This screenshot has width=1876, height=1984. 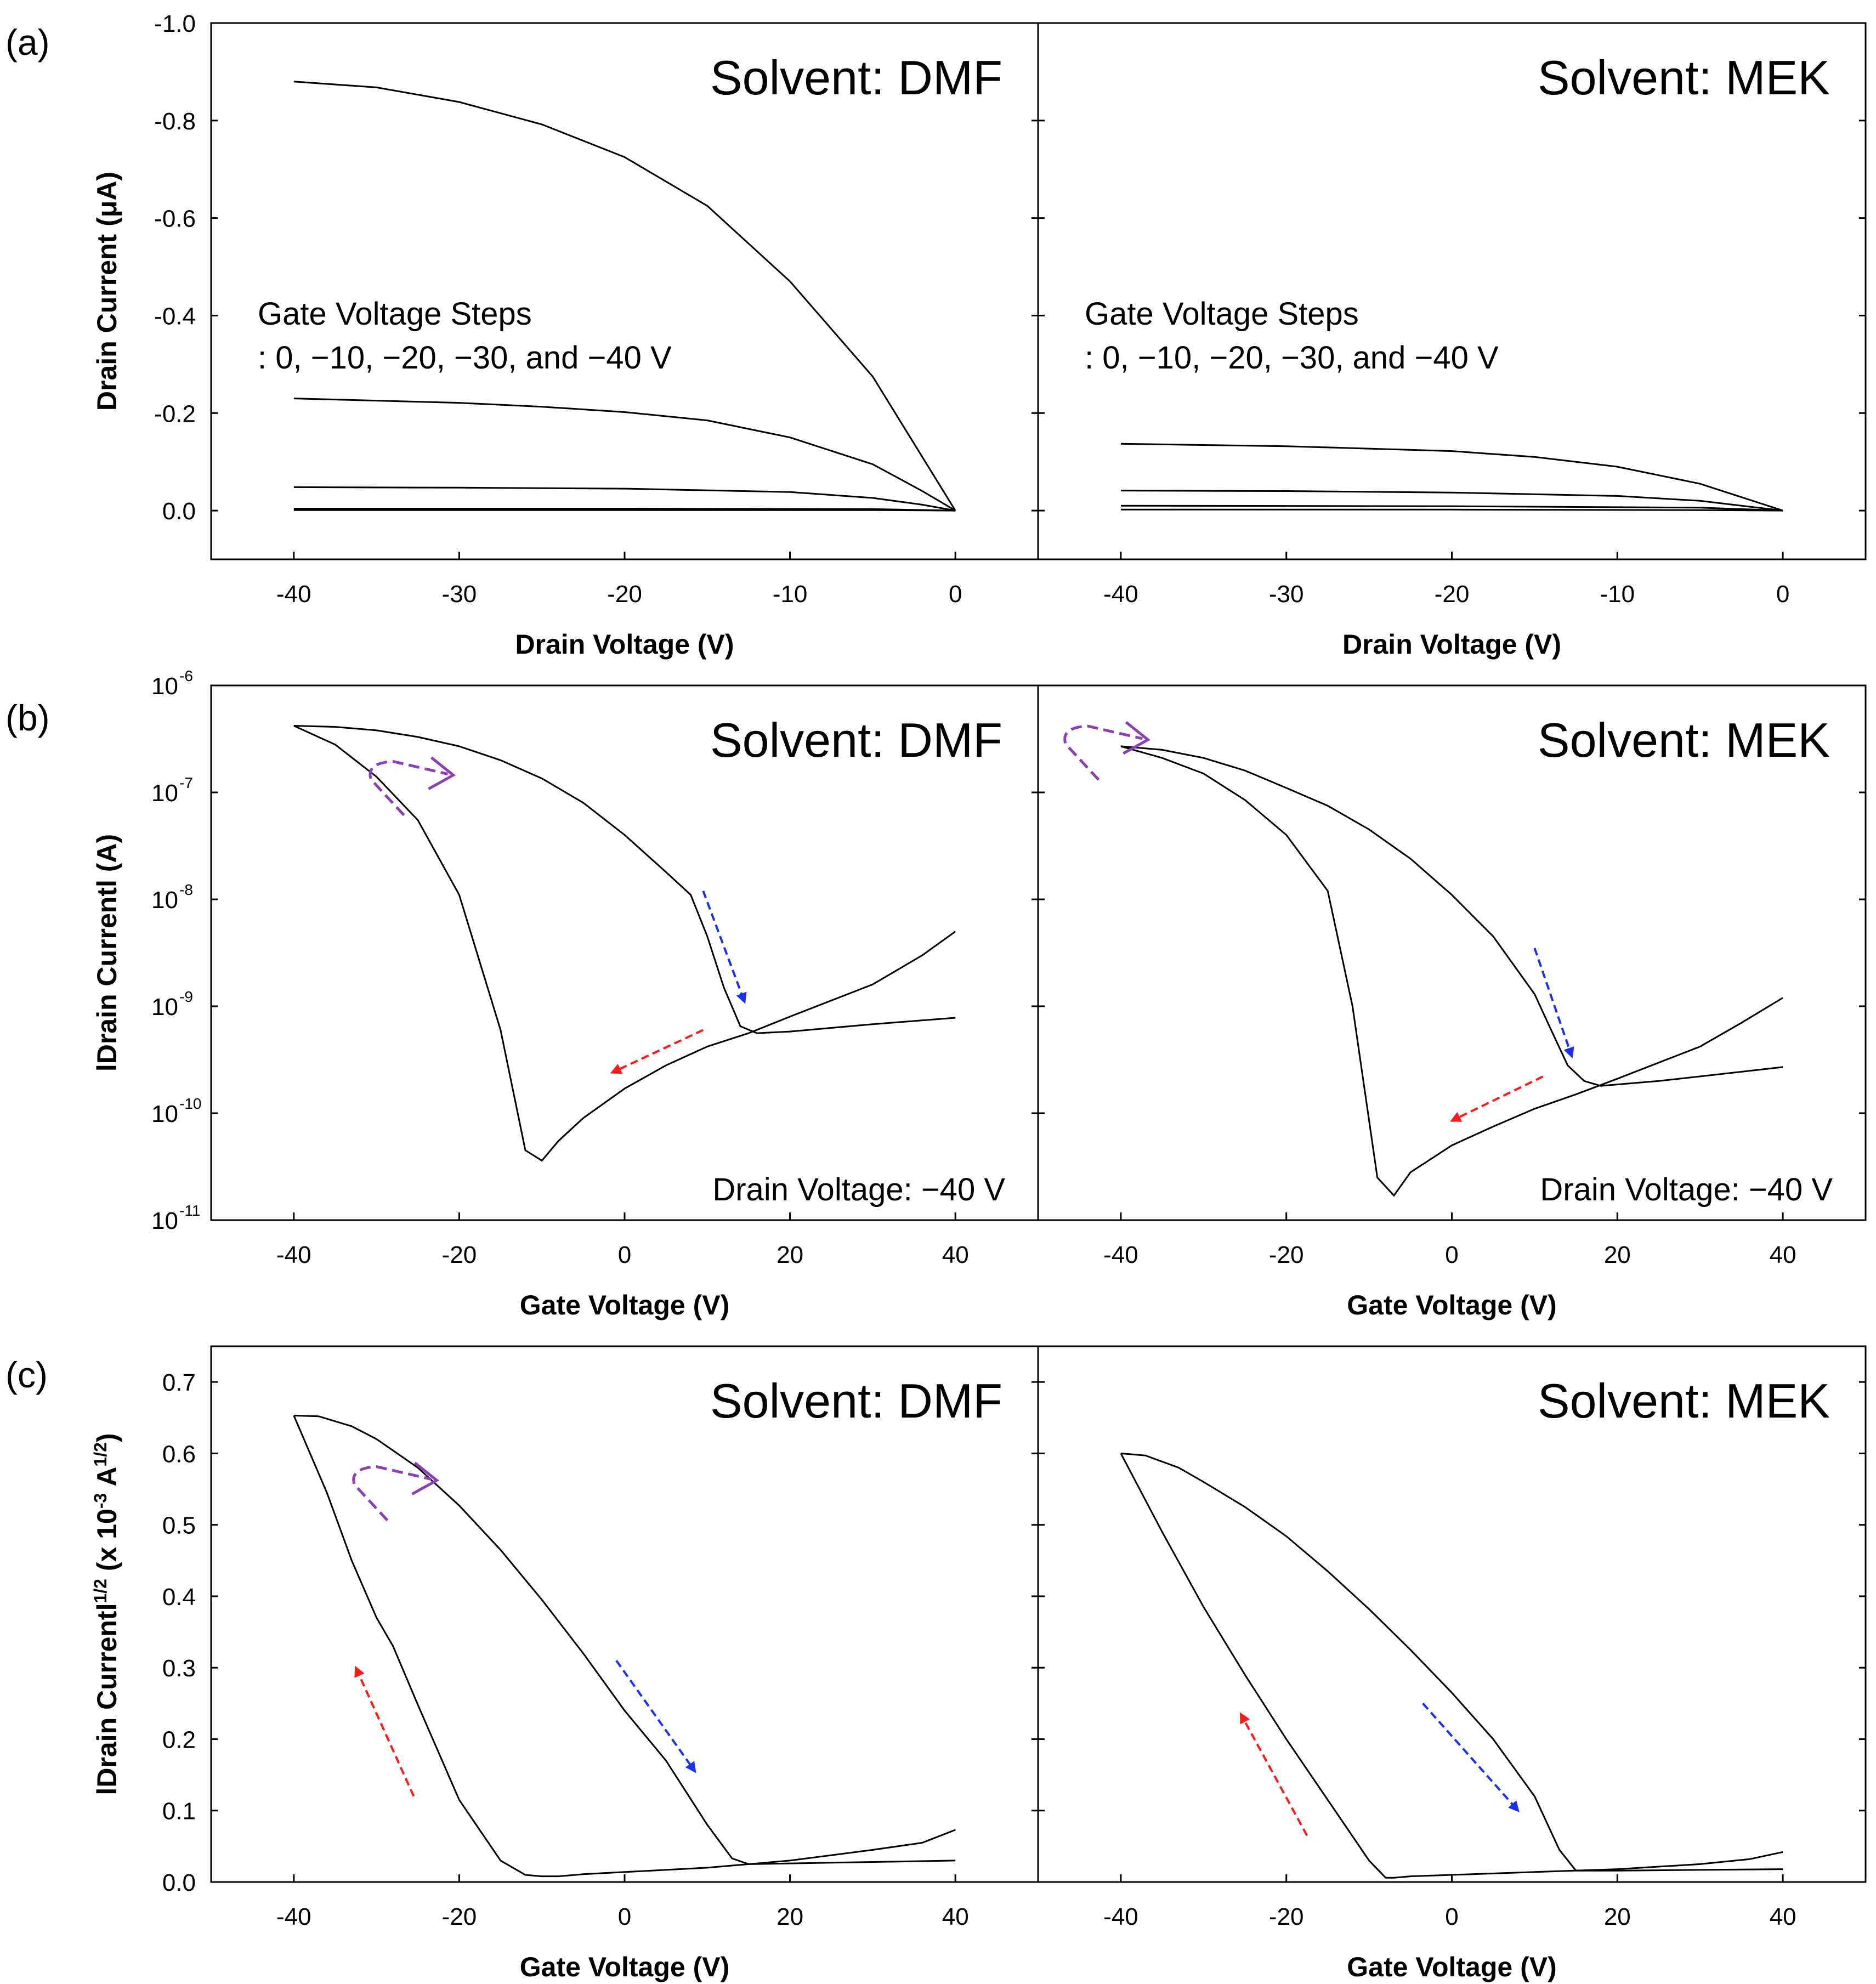 I want to click on panel-label-b: (b), so click(x=27, y=718).